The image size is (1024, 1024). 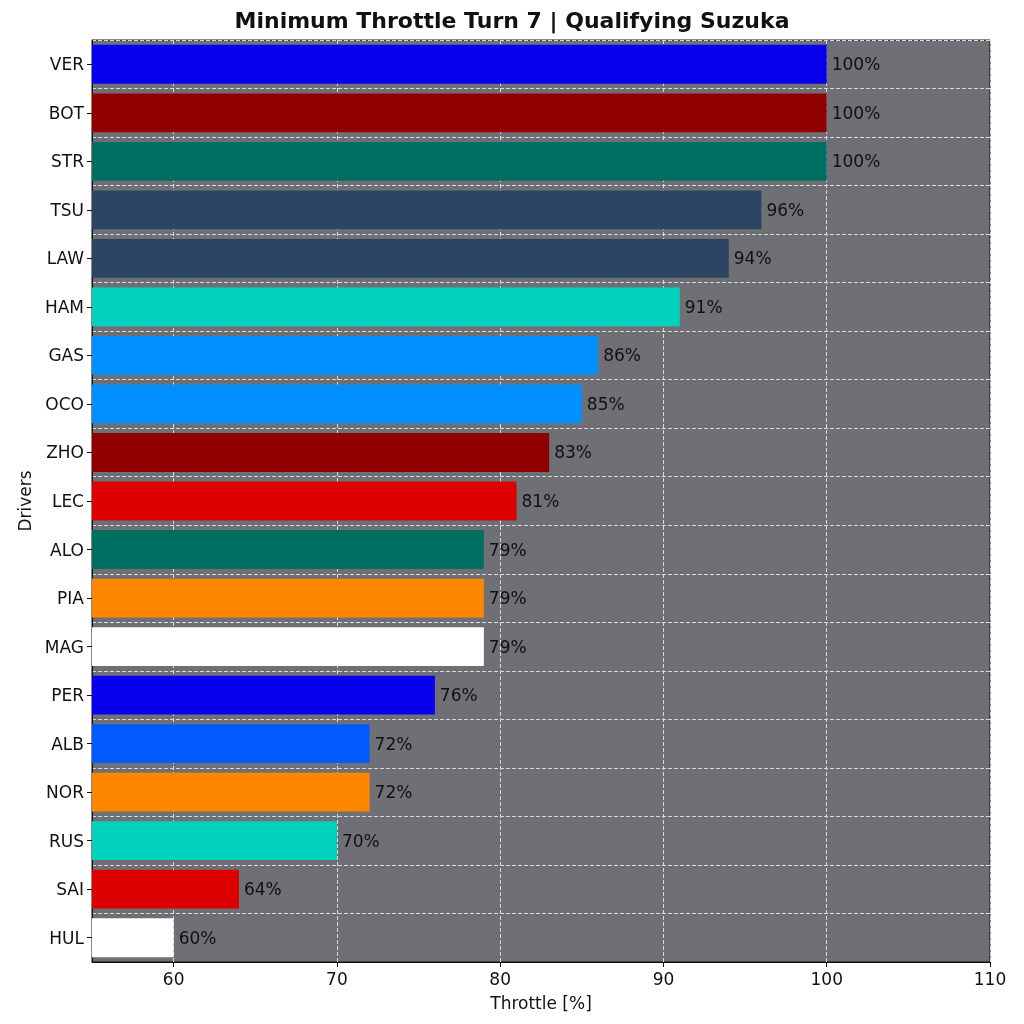 I want to click on y-tick-label: ZHO, so click(x=65, y=452).